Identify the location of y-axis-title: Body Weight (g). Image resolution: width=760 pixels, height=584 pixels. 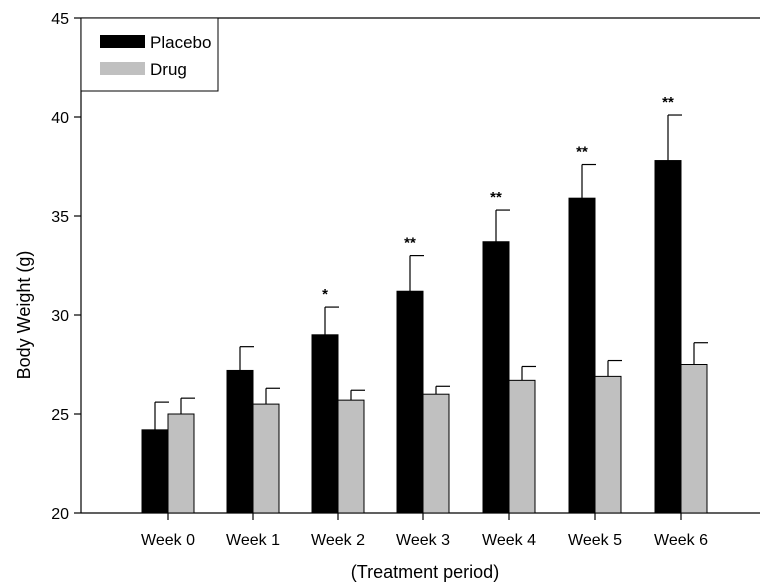
(24, 315).